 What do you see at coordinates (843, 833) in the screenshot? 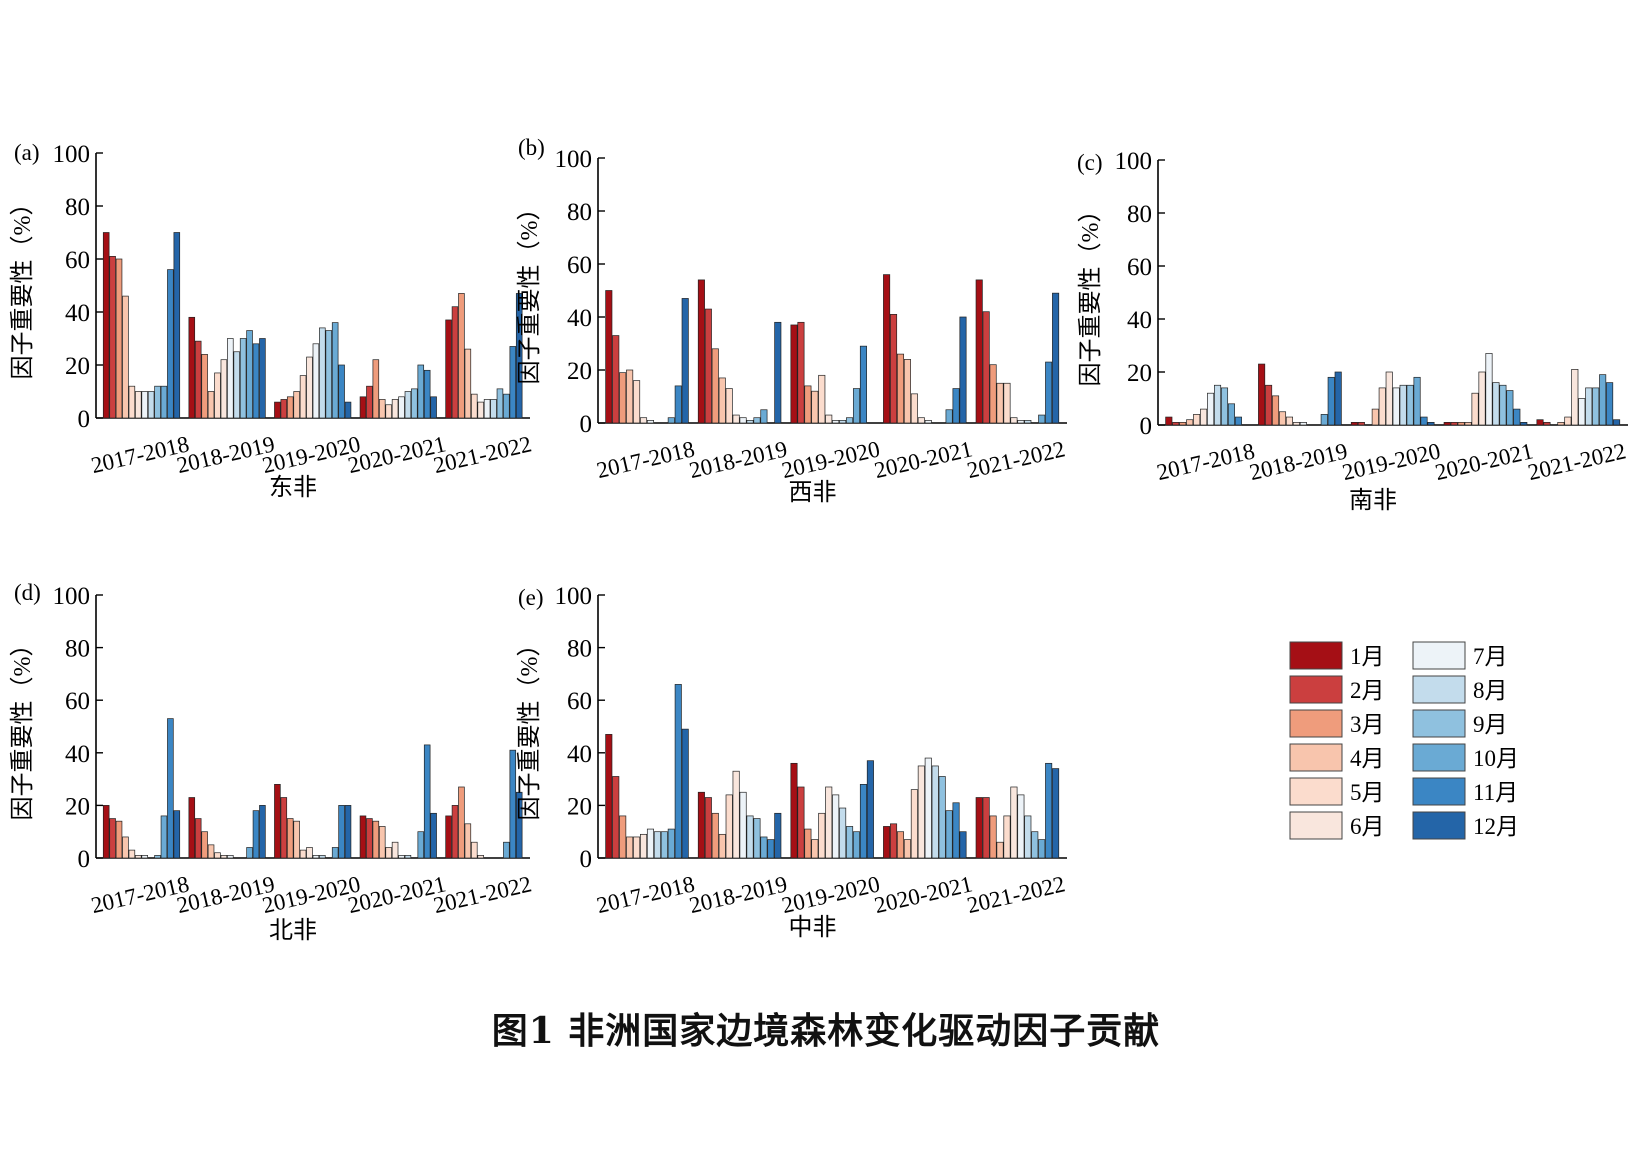
I see `bar-8月-2019-2020` at bounding box center [843, 833].